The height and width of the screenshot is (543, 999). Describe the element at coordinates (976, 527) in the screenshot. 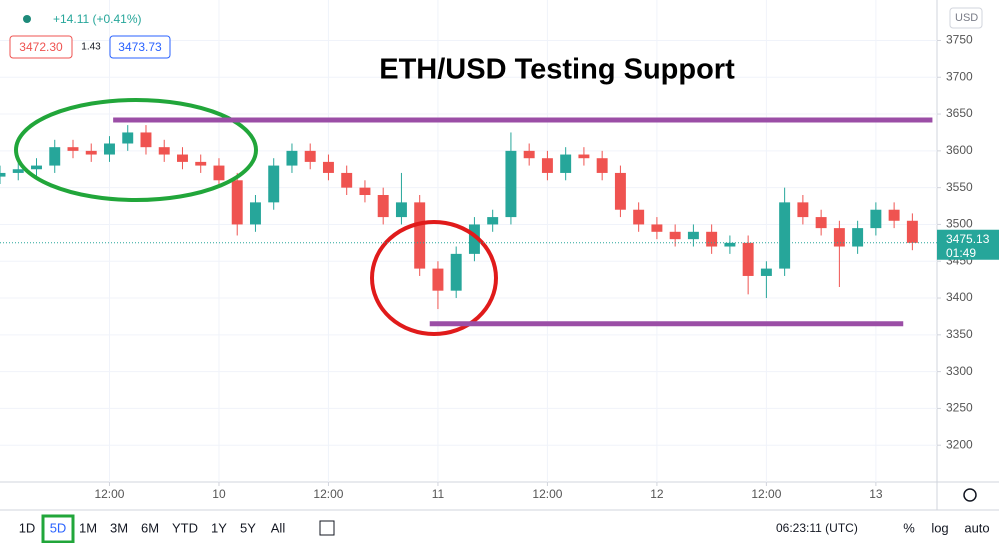

I see `scale-option: auto` at that location.